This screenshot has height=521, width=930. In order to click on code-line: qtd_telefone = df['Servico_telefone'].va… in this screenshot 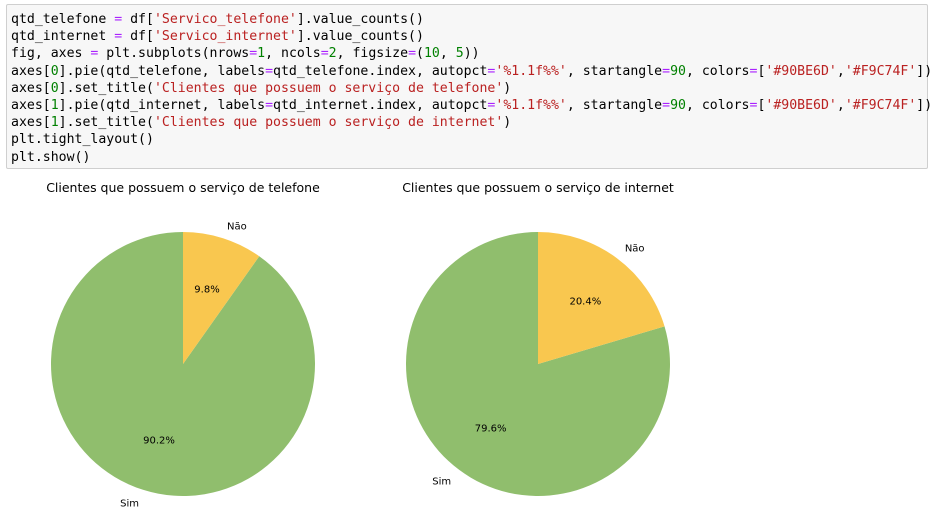, I will do `click(469, 19)`.